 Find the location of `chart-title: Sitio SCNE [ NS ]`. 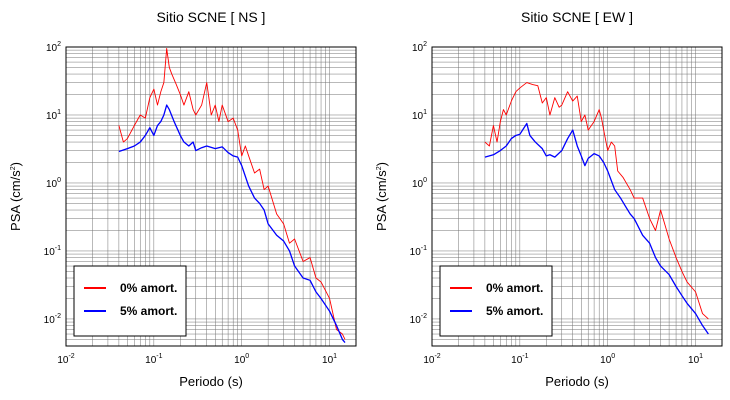

chart-title: Sitio SCNE [ NS ] is located at coordinates (211, 17).